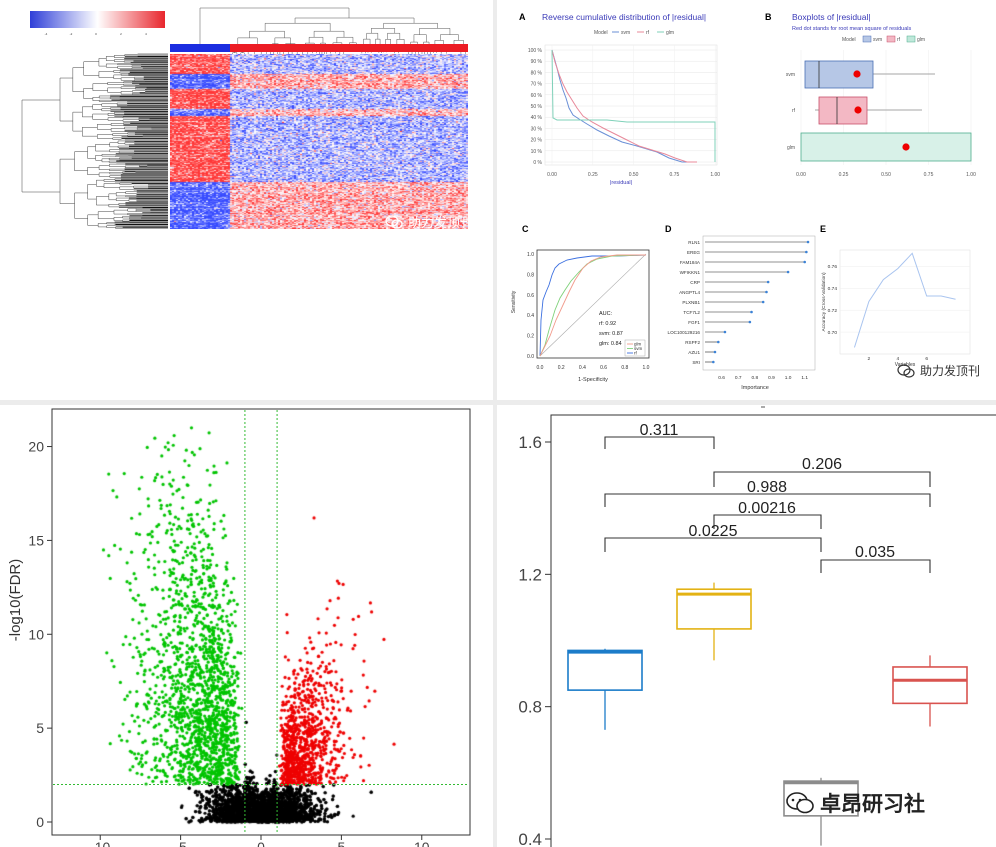 Image resolution: width=996 pixels, height=847 pixels. What do you see at coordinates (537, 107) in the screenshot?
I see `panel-a-y-tick: 50 %` at bounding box center [537, 107].